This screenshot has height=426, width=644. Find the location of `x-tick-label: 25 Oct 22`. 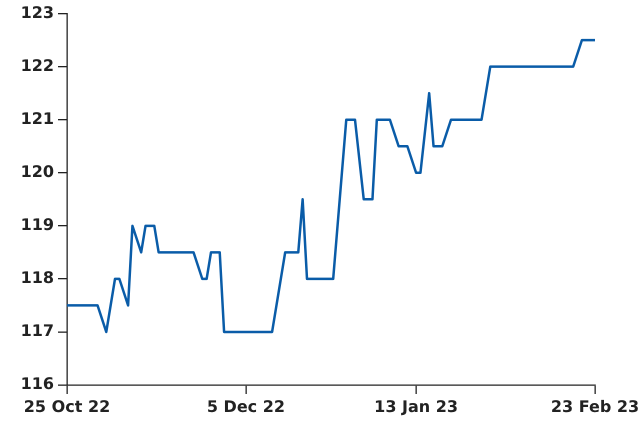

x-tick-label: 25 Oct 22 is located at coordinates (67, 406).